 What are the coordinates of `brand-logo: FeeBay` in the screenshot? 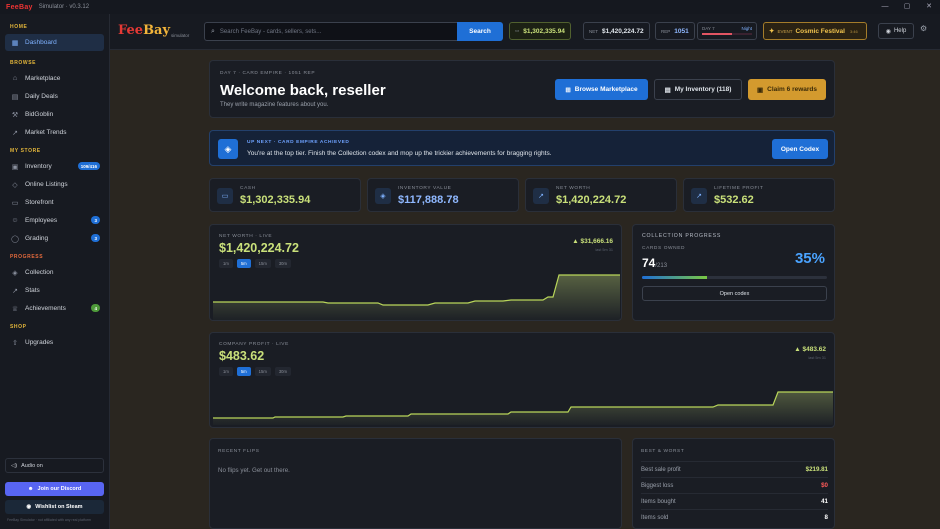 It's located at (144, 30).